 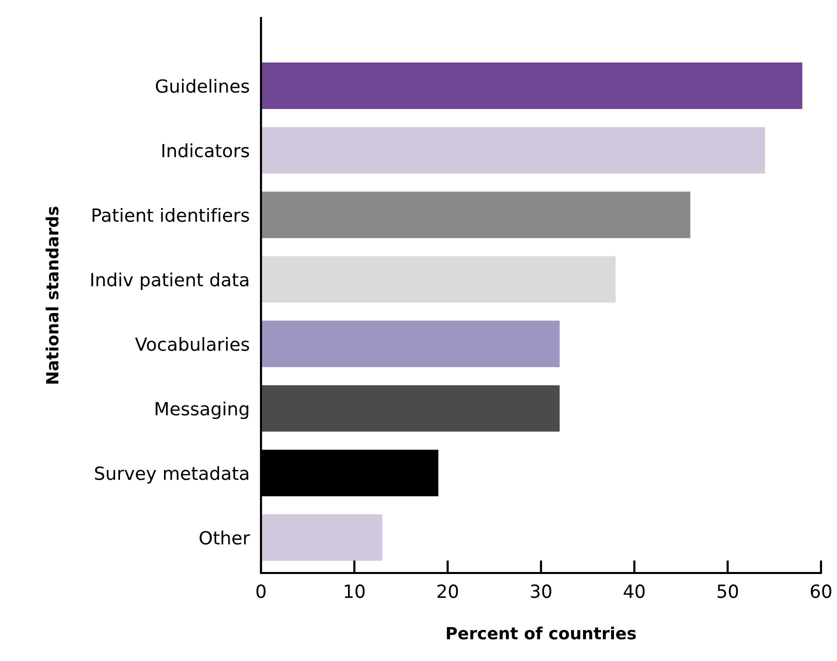 I want to click on y-axis-title: National standards, so click(x=52, y=295).